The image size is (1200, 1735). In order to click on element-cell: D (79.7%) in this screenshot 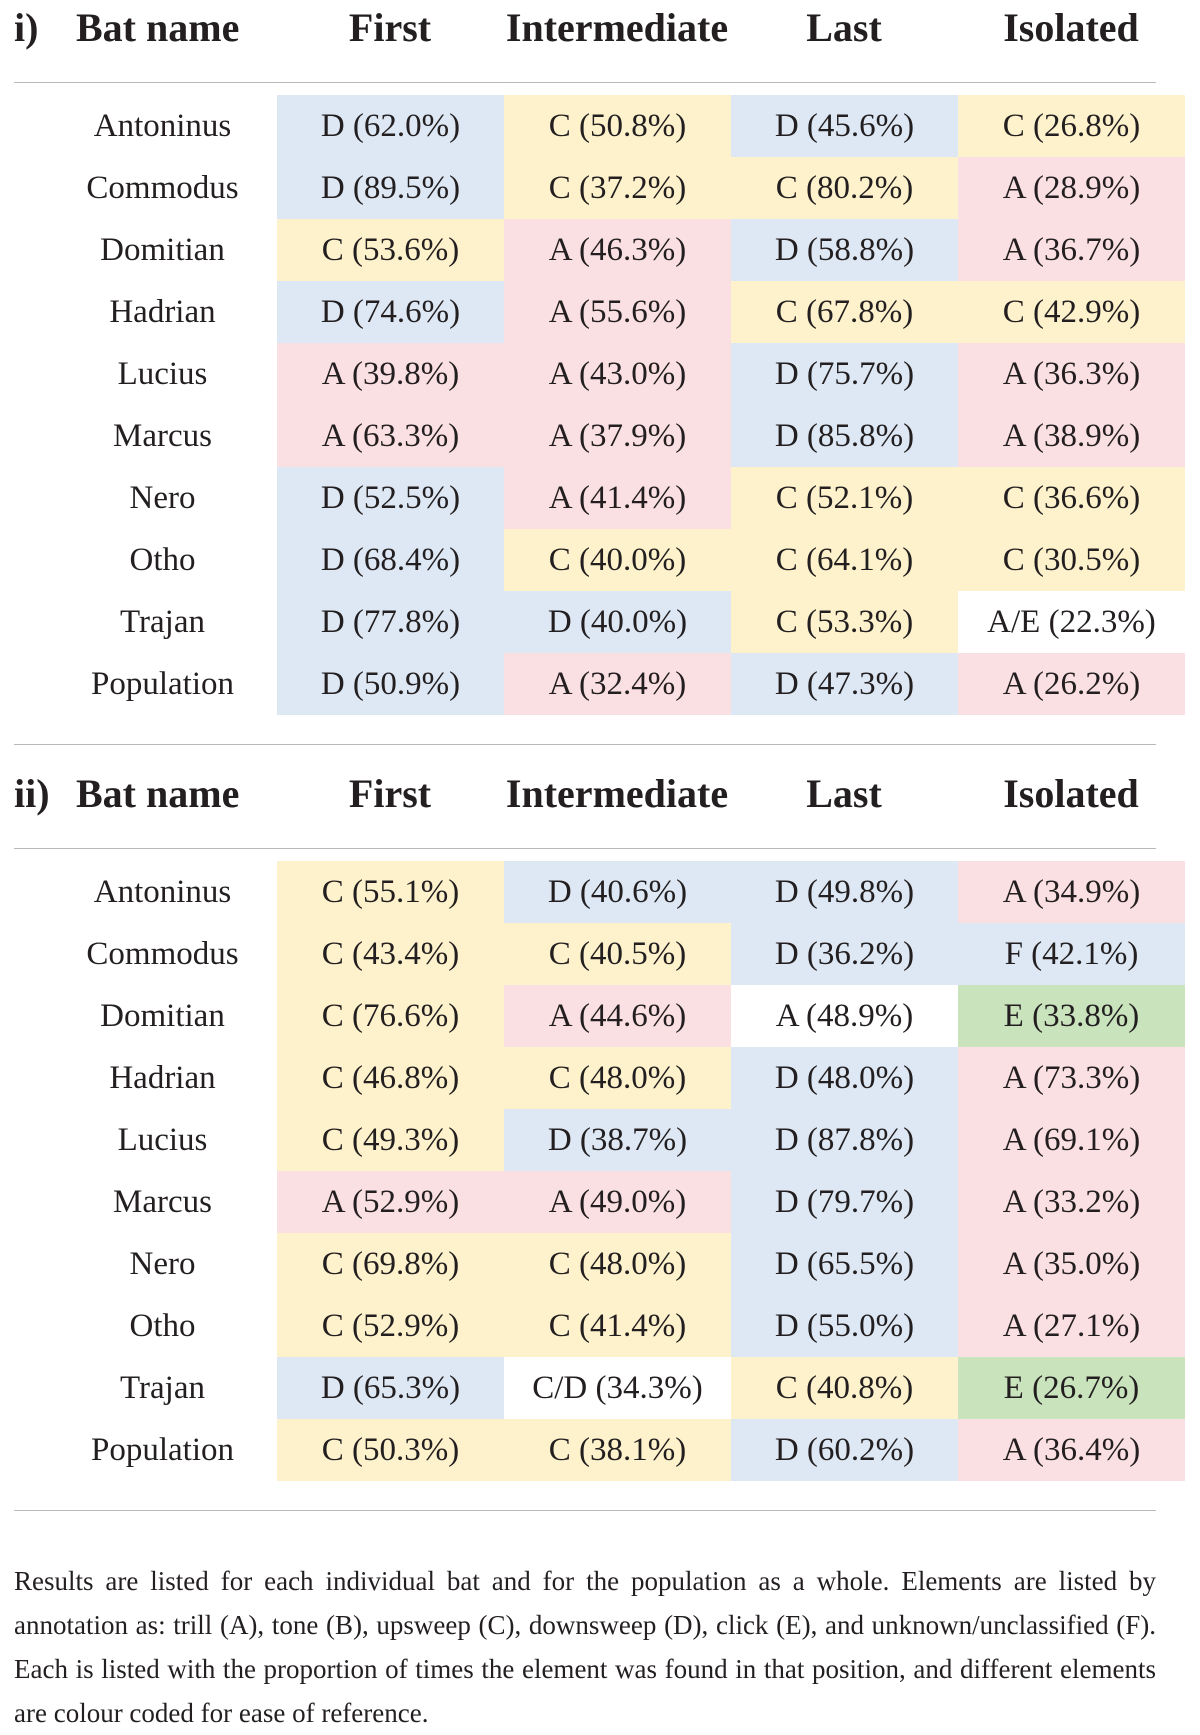, I will do `click(844, 1202)`.